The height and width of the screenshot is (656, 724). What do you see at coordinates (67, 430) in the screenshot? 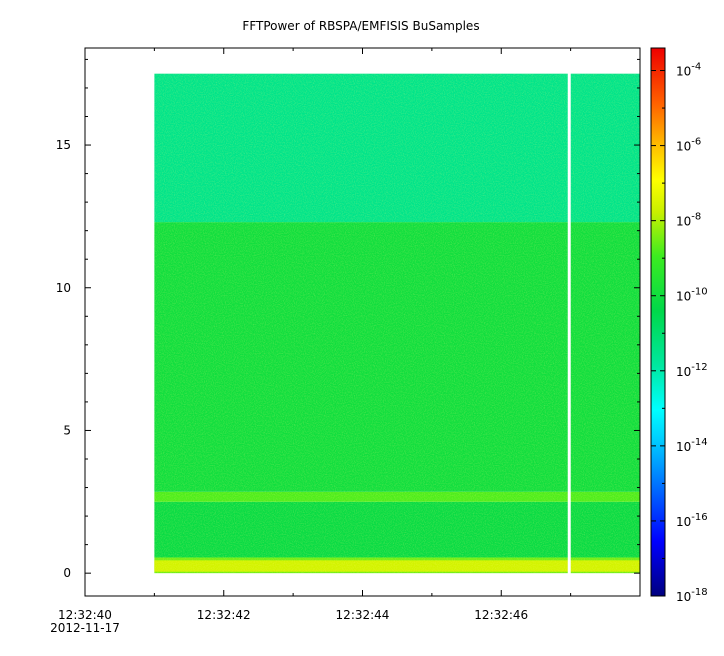
I see `y-tick-label: 5` at bounding box center [67, 430].